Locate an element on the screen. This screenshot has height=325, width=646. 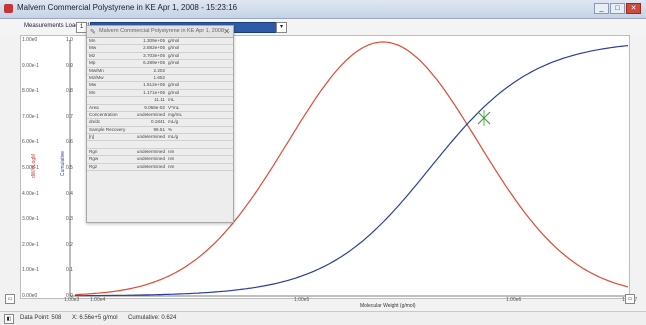
left-tick-label: 2.00e-1 is located at coordinates (30, 244).